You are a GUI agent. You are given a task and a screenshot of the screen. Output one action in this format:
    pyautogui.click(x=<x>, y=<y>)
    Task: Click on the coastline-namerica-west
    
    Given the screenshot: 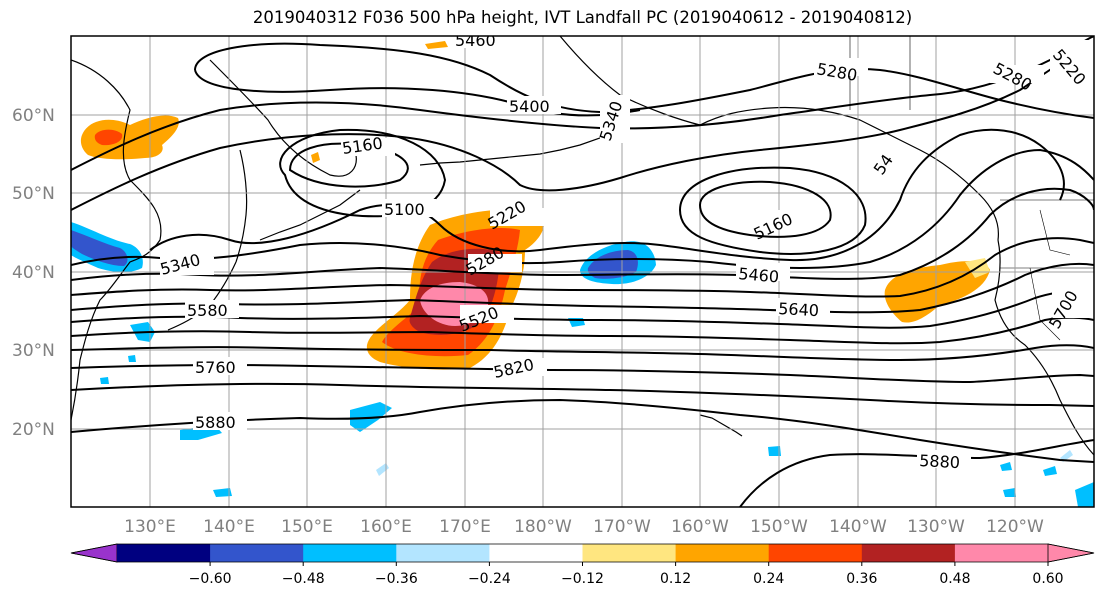 What is the action you would take?
    pyautogui.click(x=1044, y=347)
    